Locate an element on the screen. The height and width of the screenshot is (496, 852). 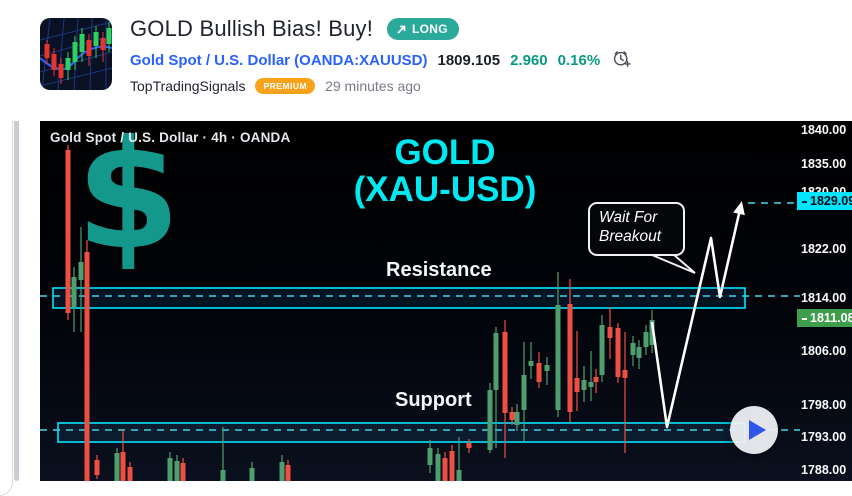
video-play-button is located at coordinates (754, 430).